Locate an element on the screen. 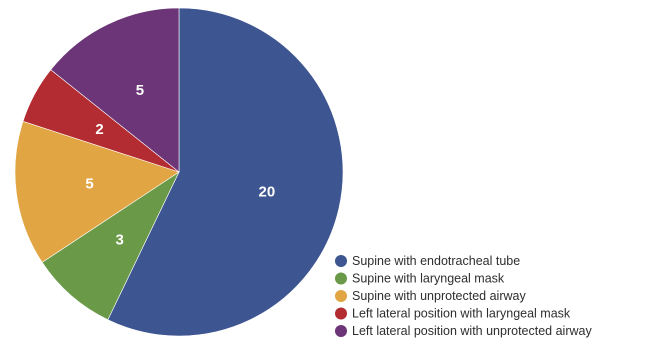 This screenshot has height=341, width=666. pie-value-labels: 20 3 5 2 5 is located at coordinates (180, 165).